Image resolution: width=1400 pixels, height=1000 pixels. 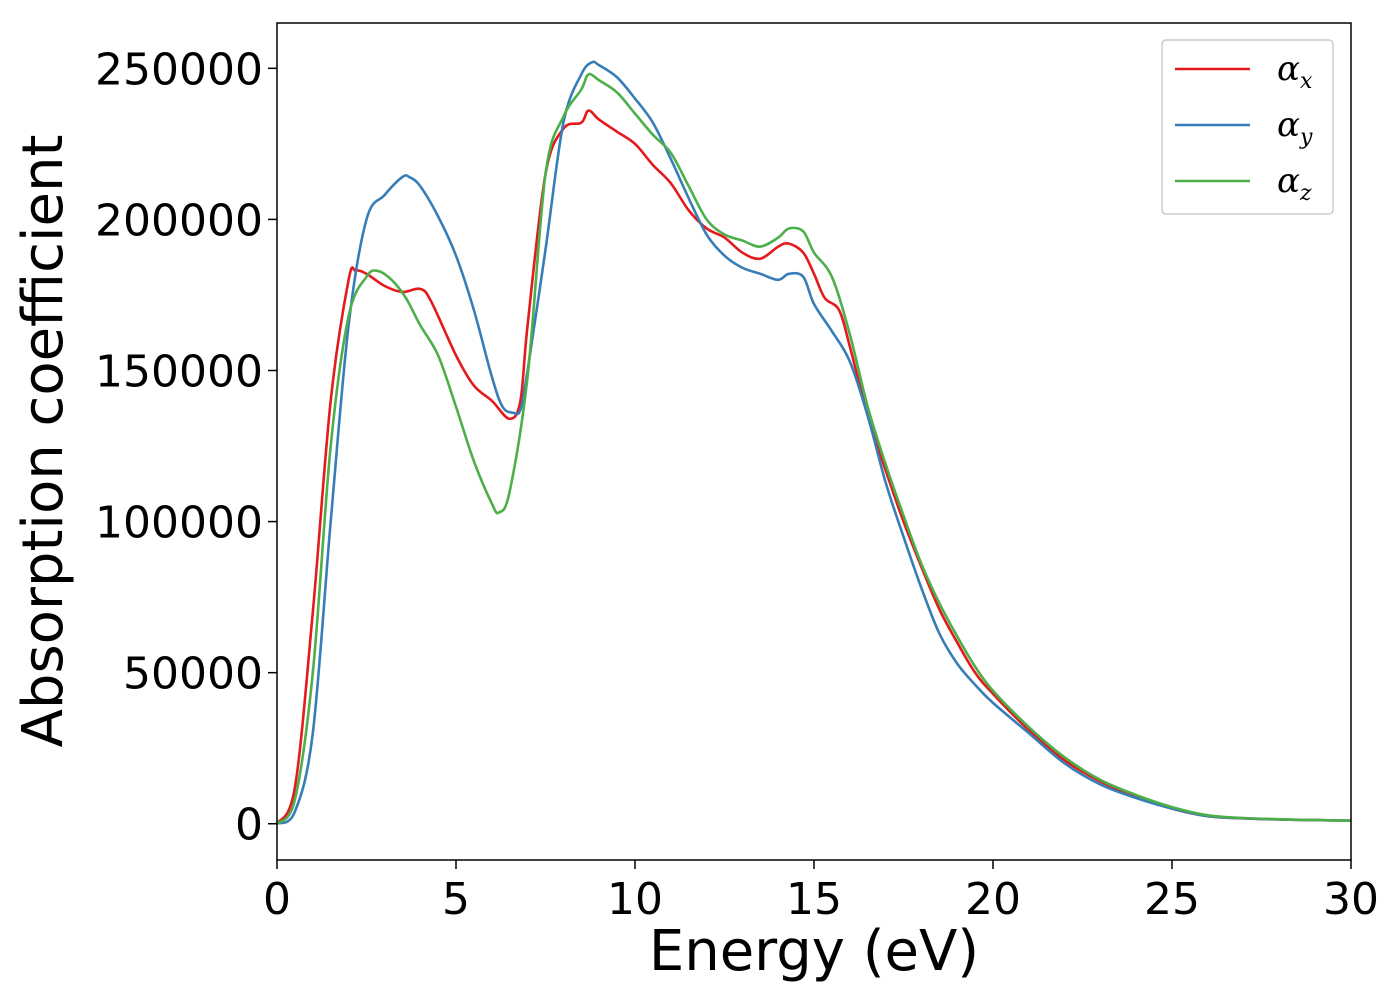 I want to click on y-tick-label: 250000, so click(x=179, y=69).